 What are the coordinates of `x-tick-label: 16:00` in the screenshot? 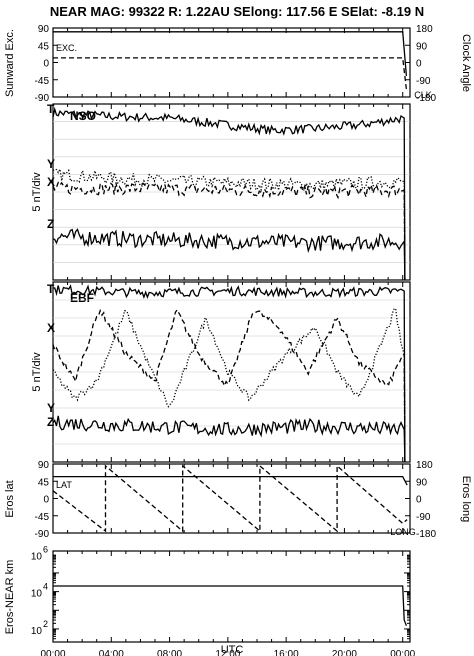 It's located at (286, 652).